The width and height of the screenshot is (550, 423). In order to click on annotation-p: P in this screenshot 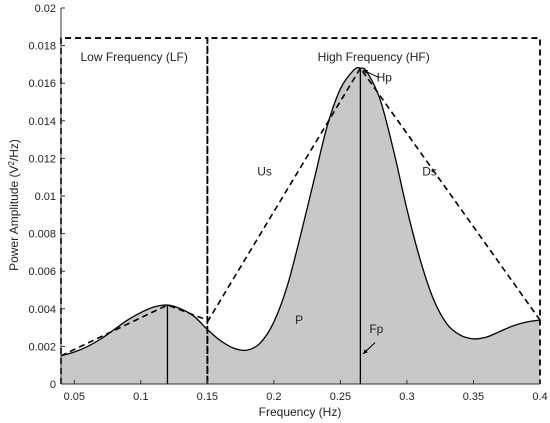, I will do `click(299, 320)`.